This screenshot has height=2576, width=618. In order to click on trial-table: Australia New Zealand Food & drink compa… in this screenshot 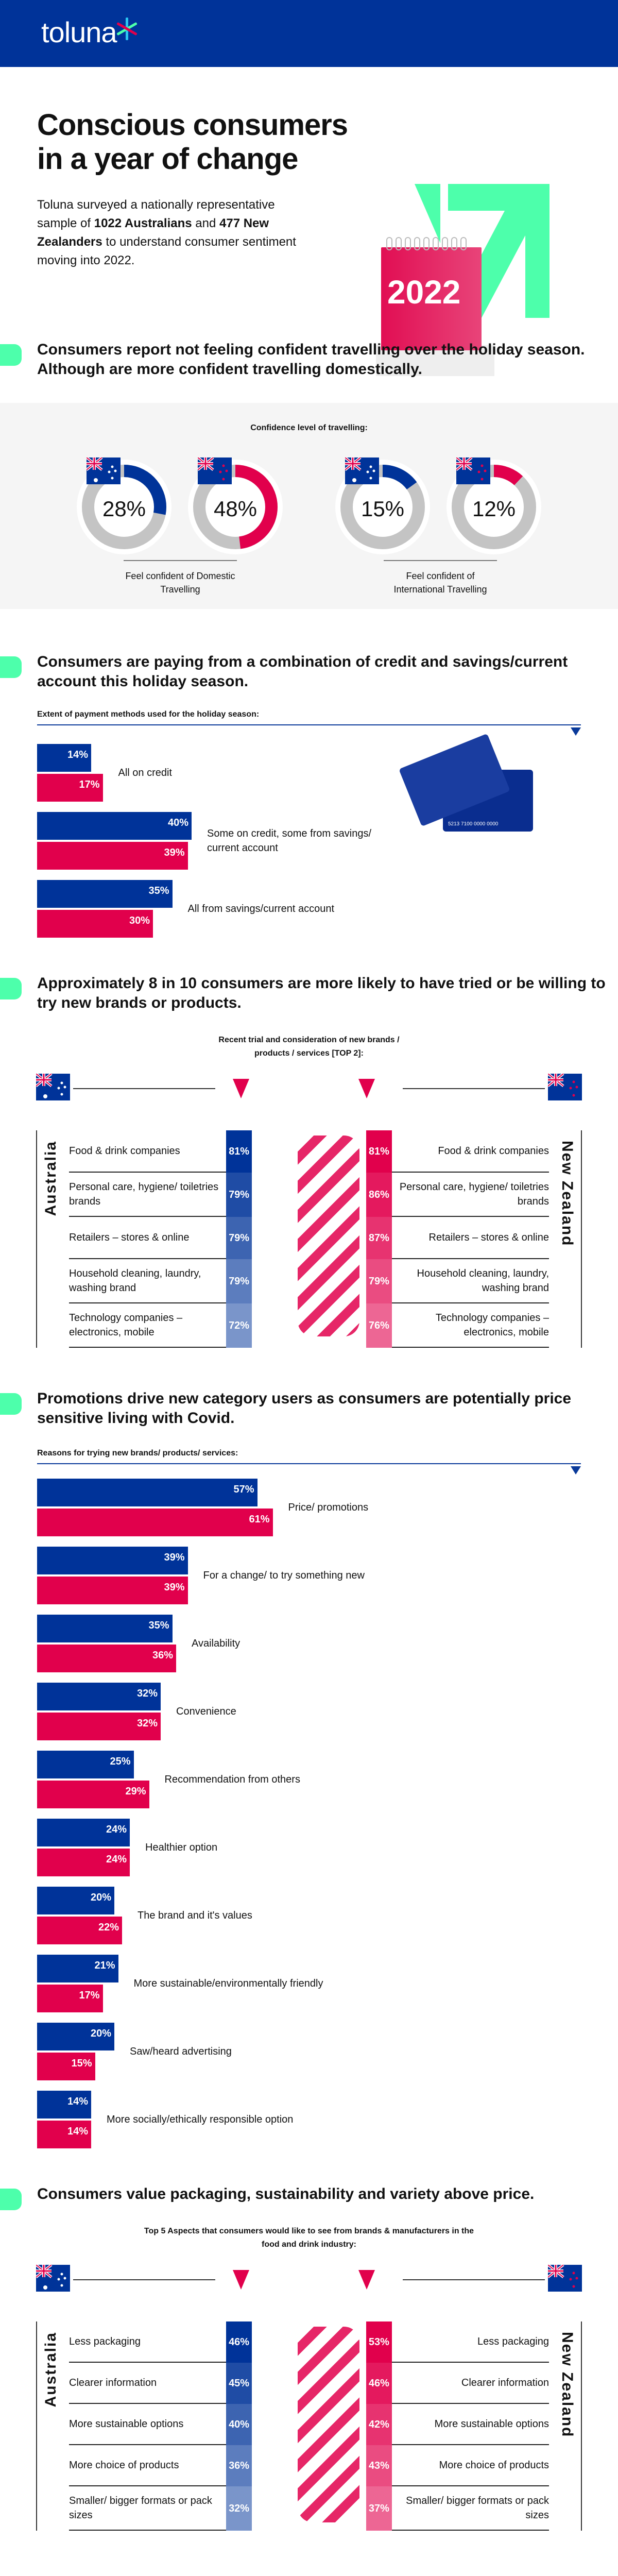, I will do `click(308, 1210)`.